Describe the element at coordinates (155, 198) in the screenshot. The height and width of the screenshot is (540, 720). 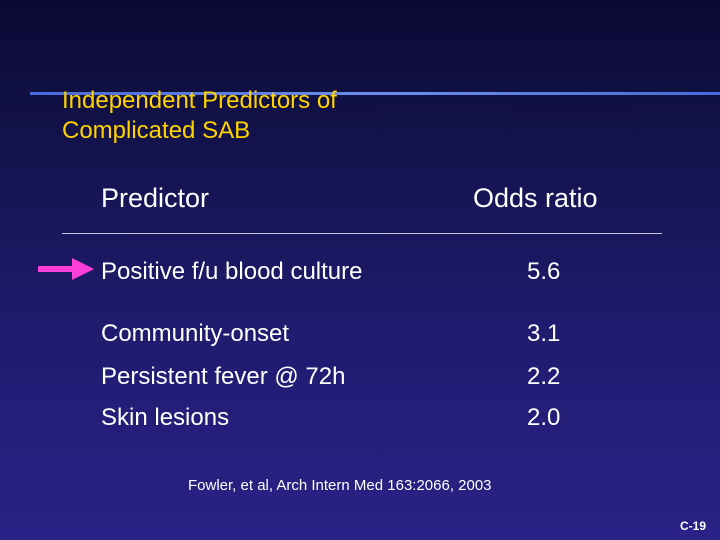
I see `column-header-predictor: Predictor` at that location.